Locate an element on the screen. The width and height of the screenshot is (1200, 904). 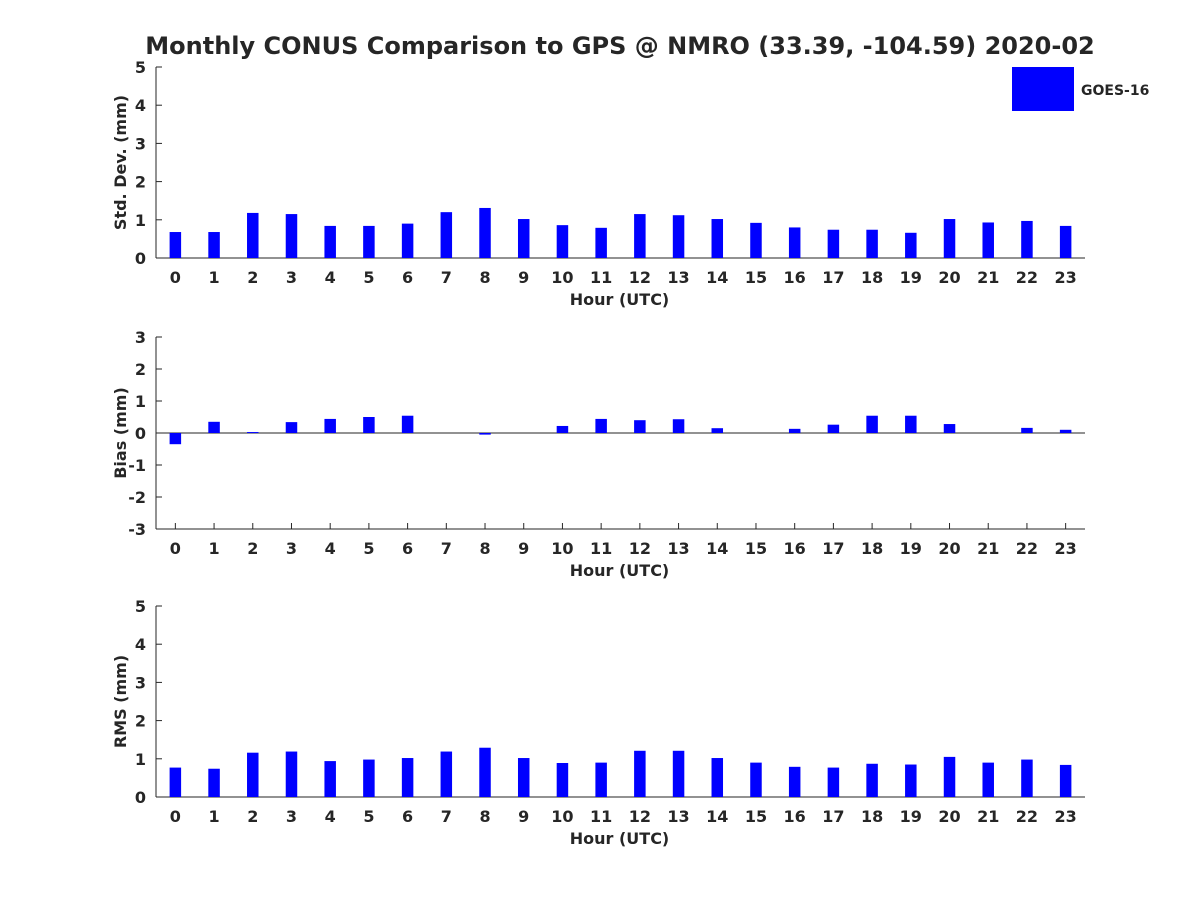
y-axis-label: Bias (mm) is located at coordinates (120, 433).